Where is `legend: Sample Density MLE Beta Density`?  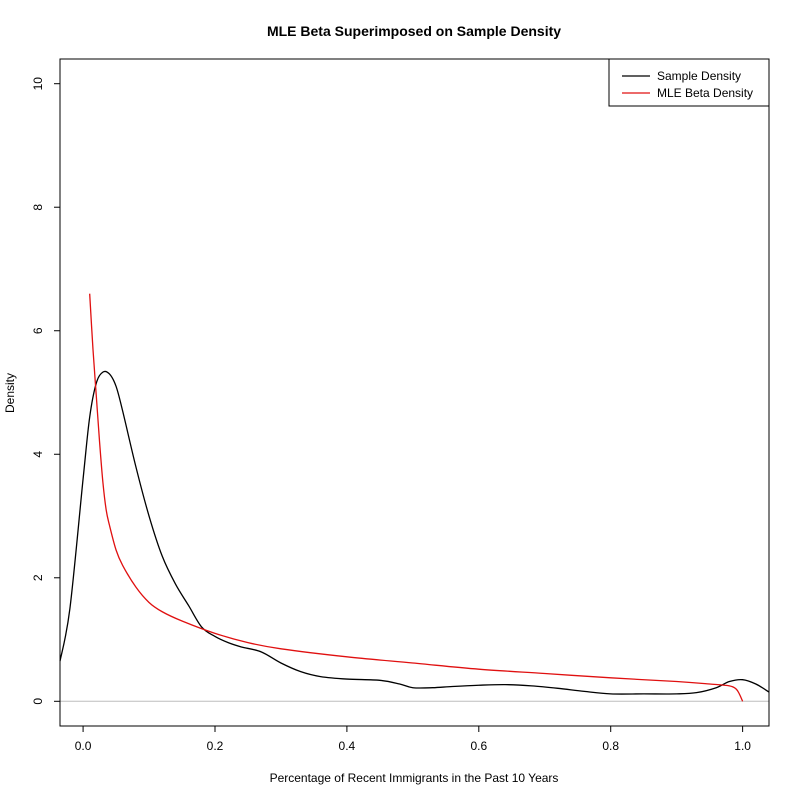 legend: Sample Density MLE Beta Density is located at coordinates (689, 82).